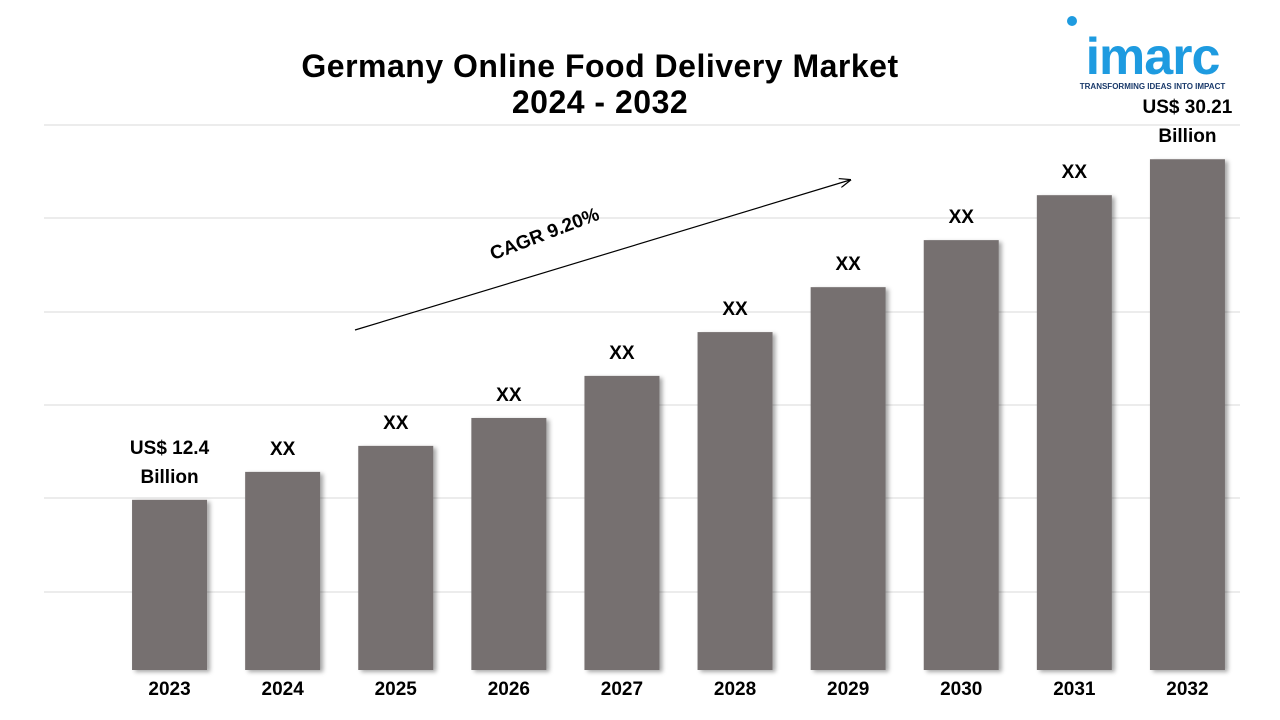  I want to click on x-tick-label: 2030, so click(961, 689).